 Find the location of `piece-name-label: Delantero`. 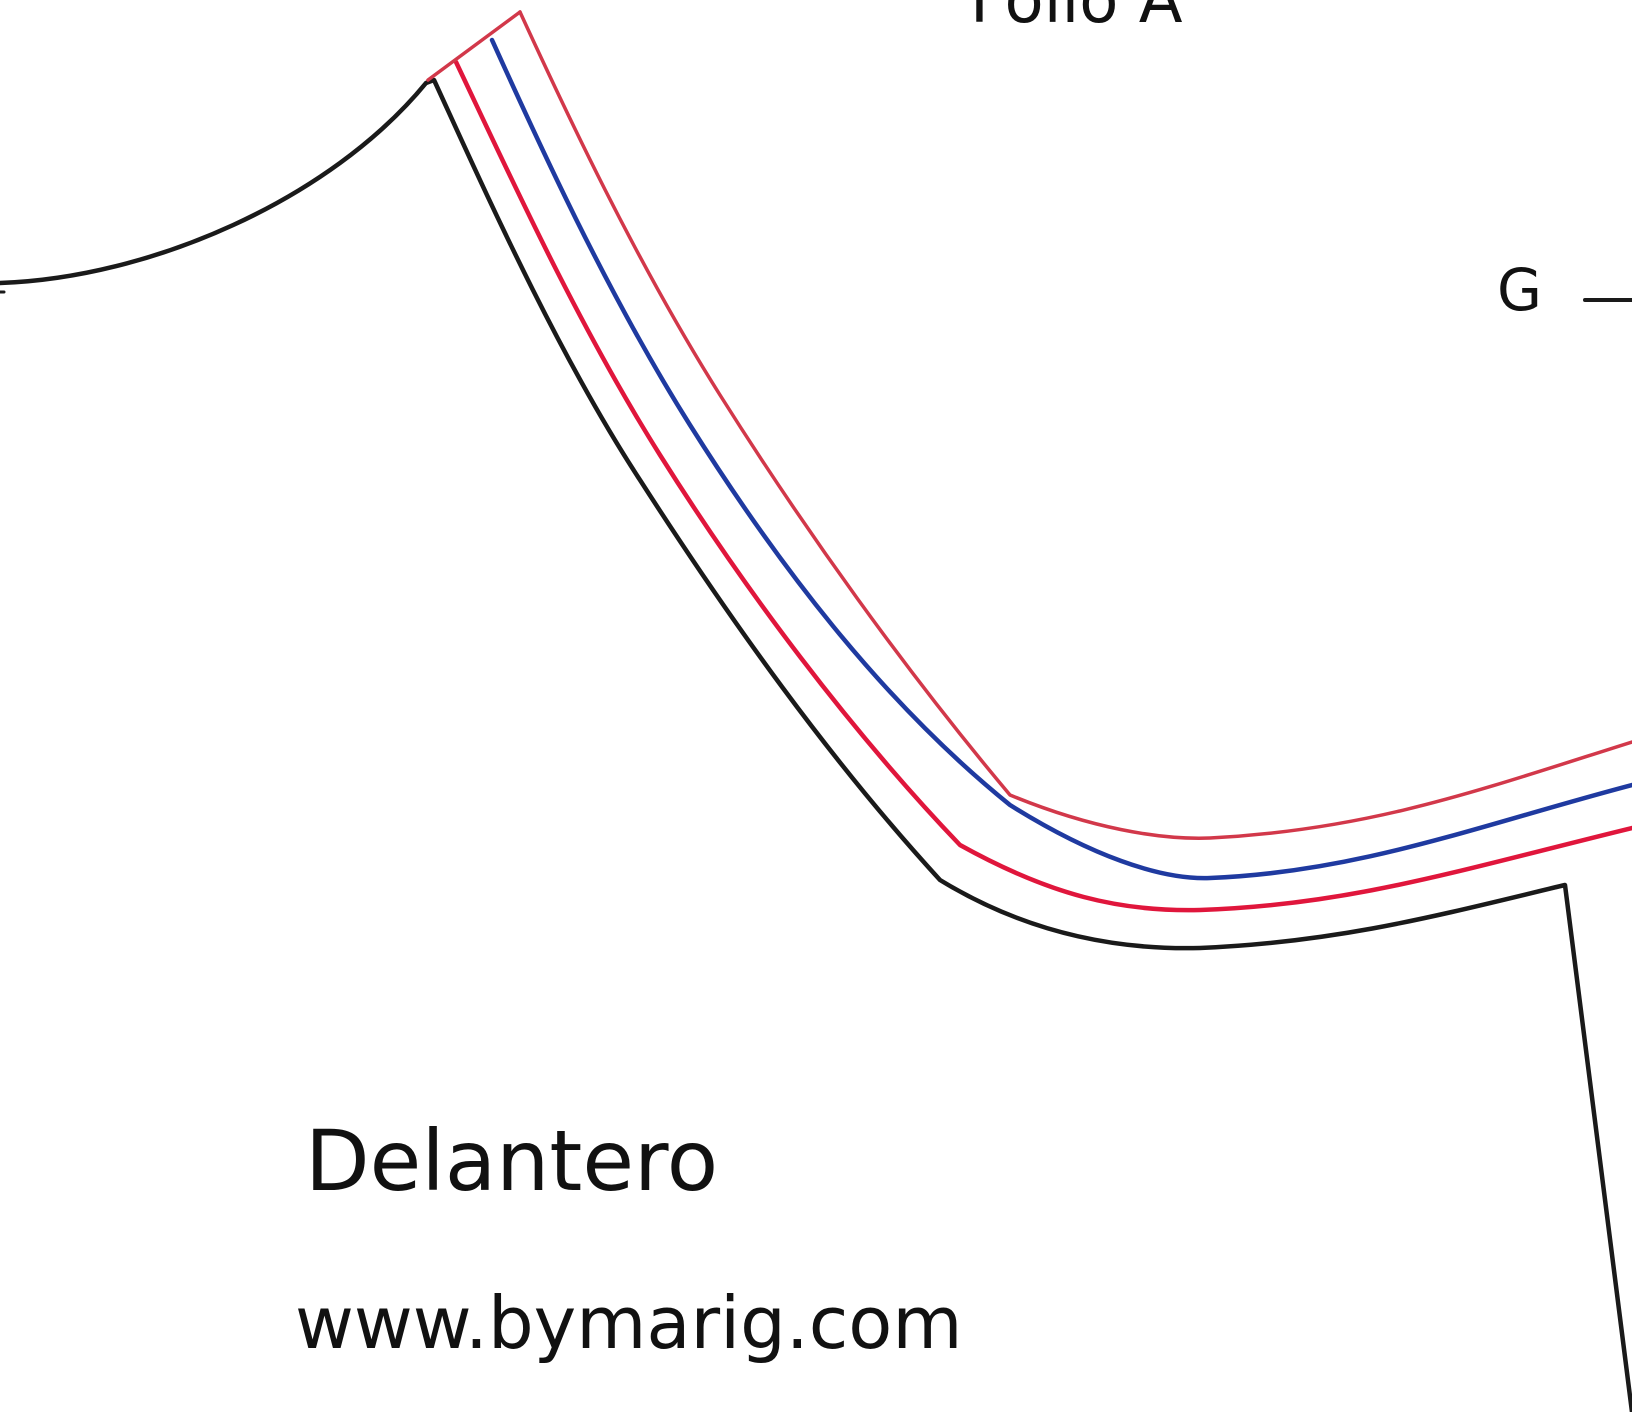

piece-name-label: Delantero is located at coordinates (511, 1161).